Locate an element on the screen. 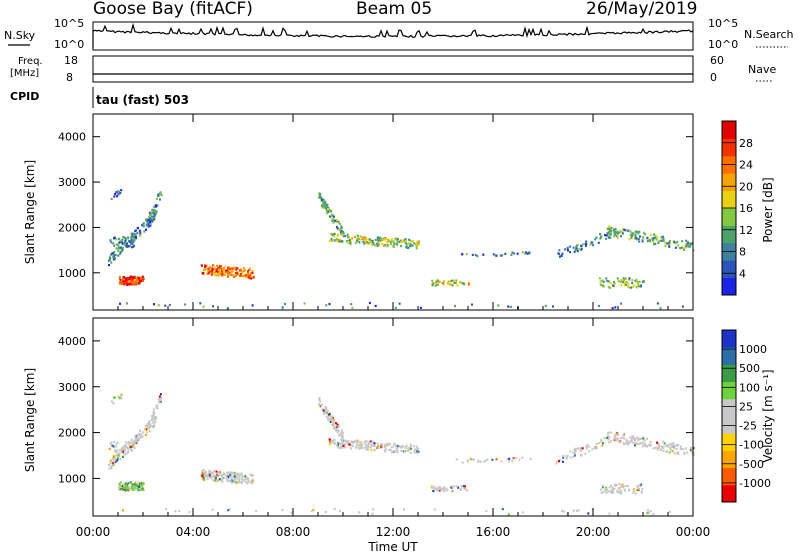 This screenshot has width=800, height=554. nave-tick-bottom: 0 is located at coordinates (713, 77).